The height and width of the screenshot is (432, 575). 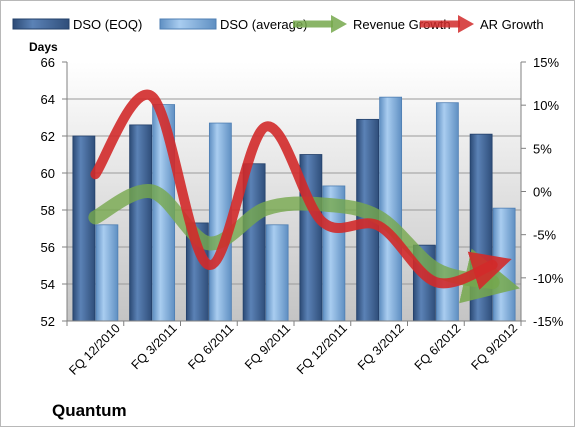 I want to click on y-tick-label: 56, so click(x=48, y=247).